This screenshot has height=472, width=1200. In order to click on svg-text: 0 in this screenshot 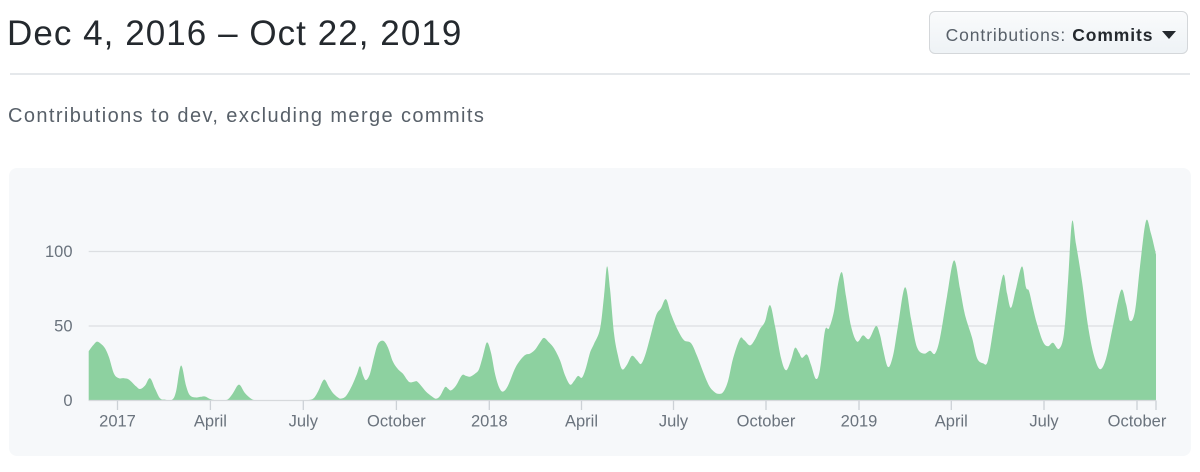, I will do `click(67, 401)`.